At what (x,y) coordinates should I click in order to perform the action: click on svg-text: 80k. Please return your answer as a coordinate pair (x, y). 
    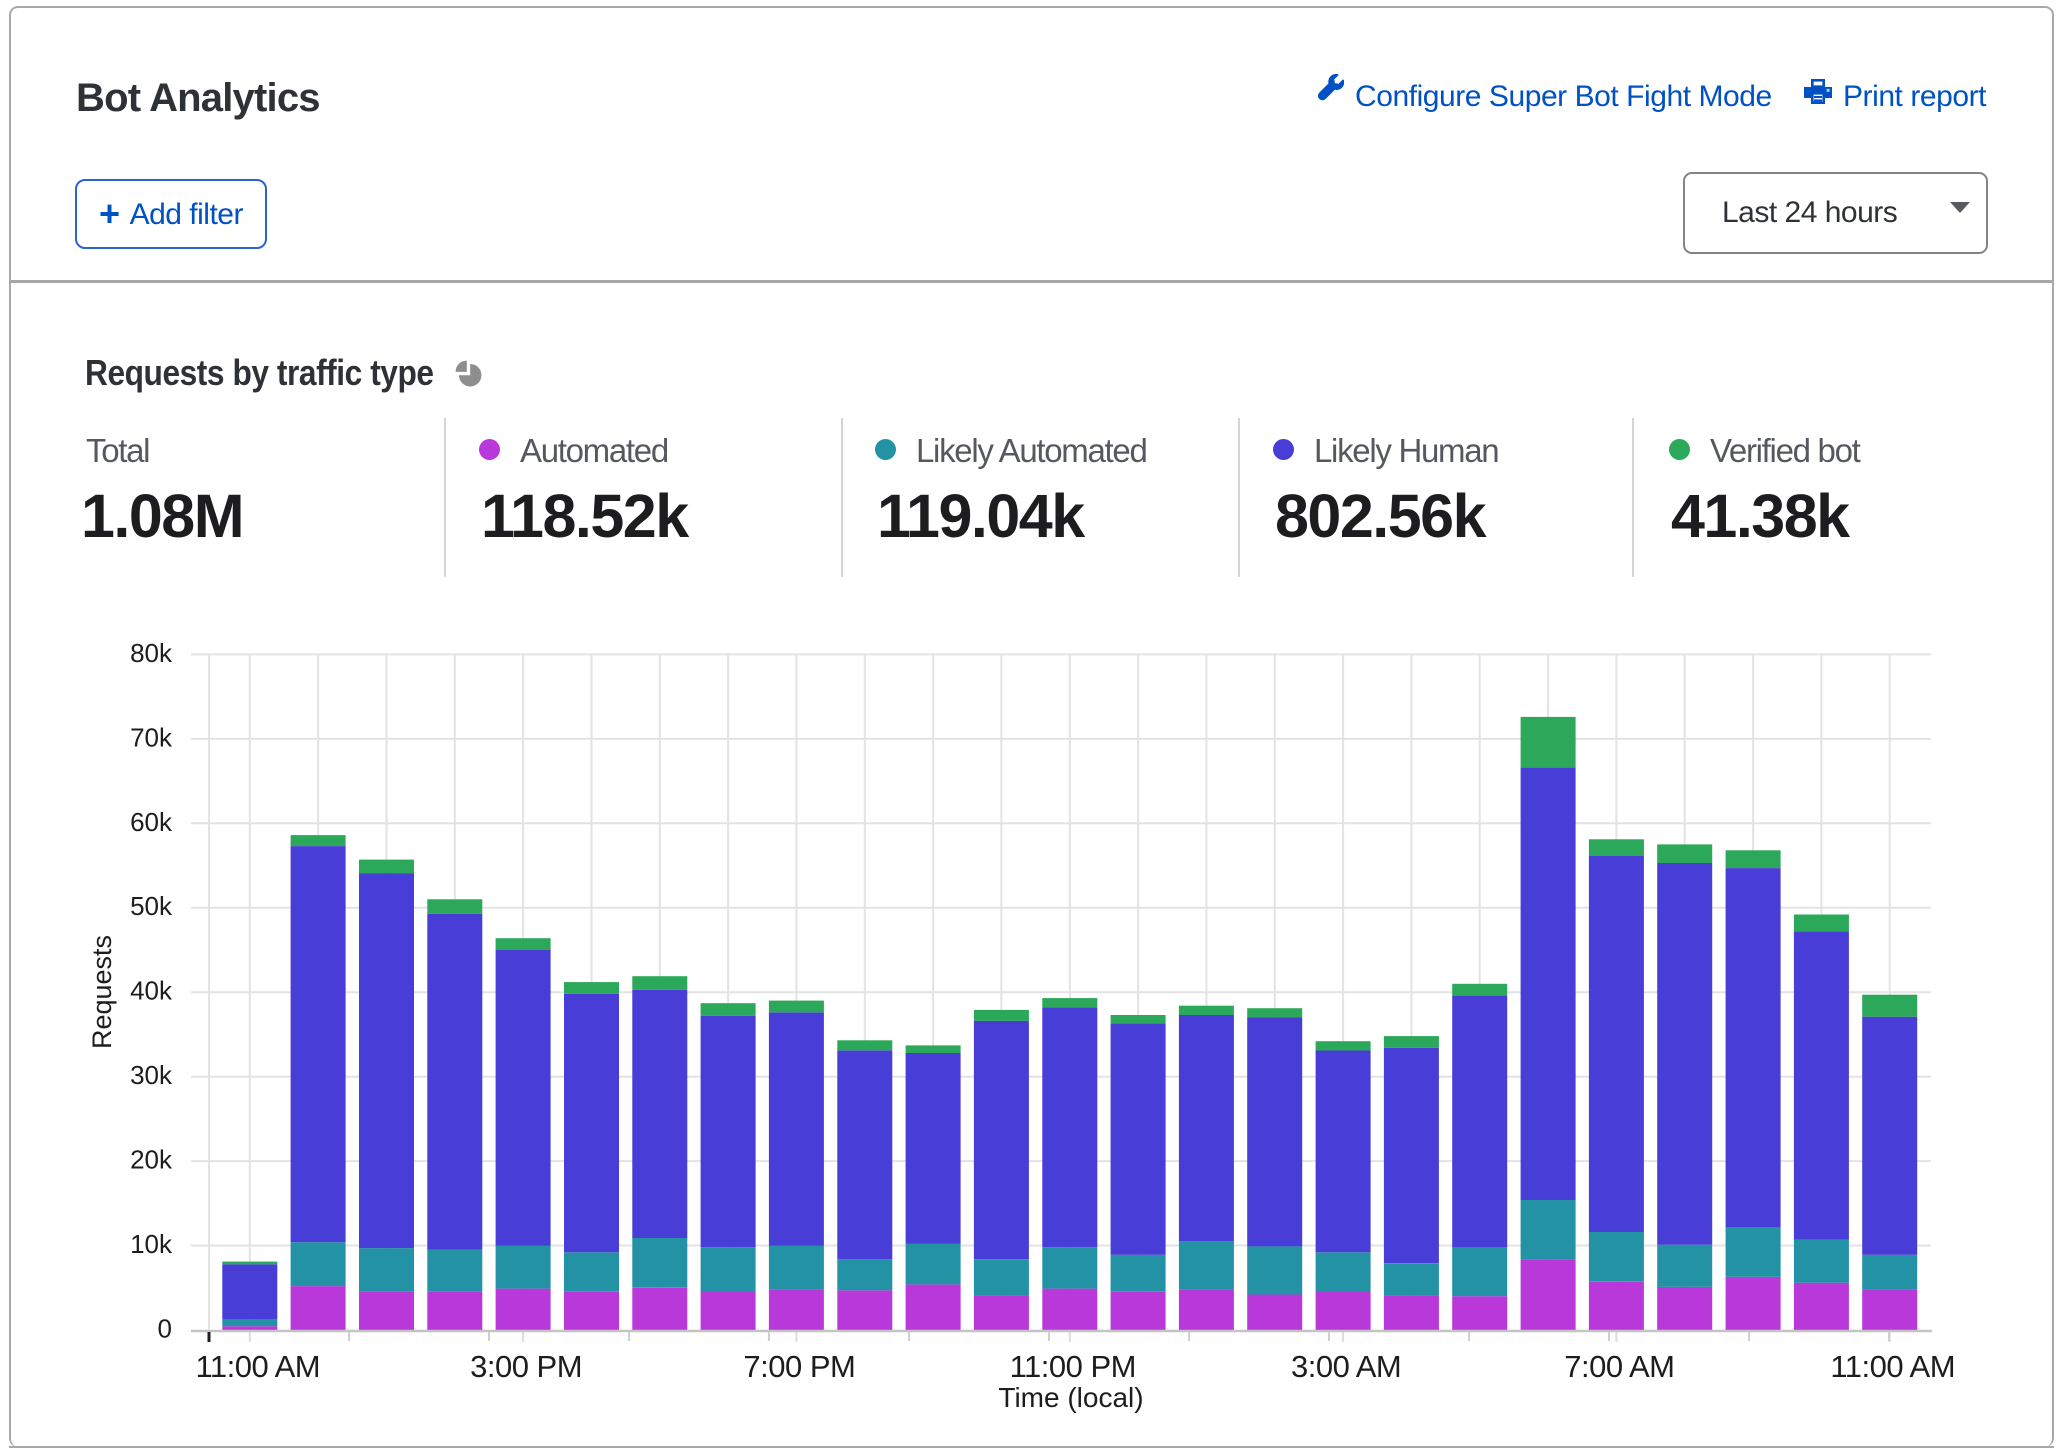
    Looking at the image, I should click on (151, 653).